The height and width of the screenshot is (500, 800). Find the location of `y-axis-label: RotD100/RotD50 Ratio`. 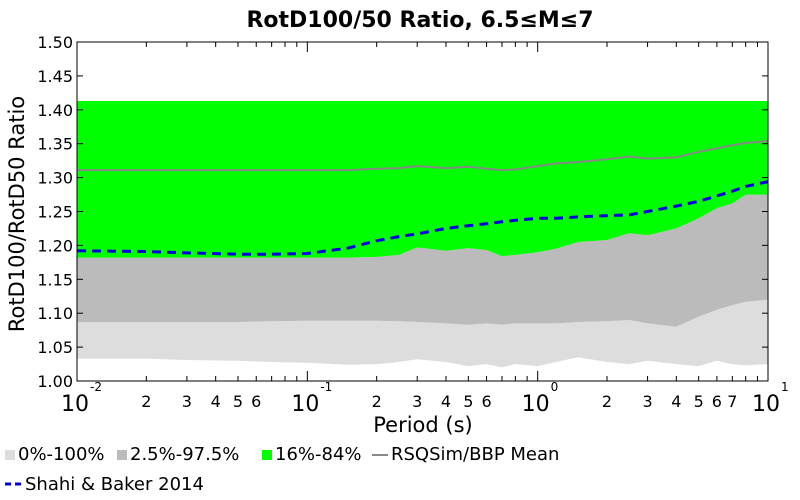

y-axis-label: RotD100/RotD50 Ratio is located at coordinates (17, 214).